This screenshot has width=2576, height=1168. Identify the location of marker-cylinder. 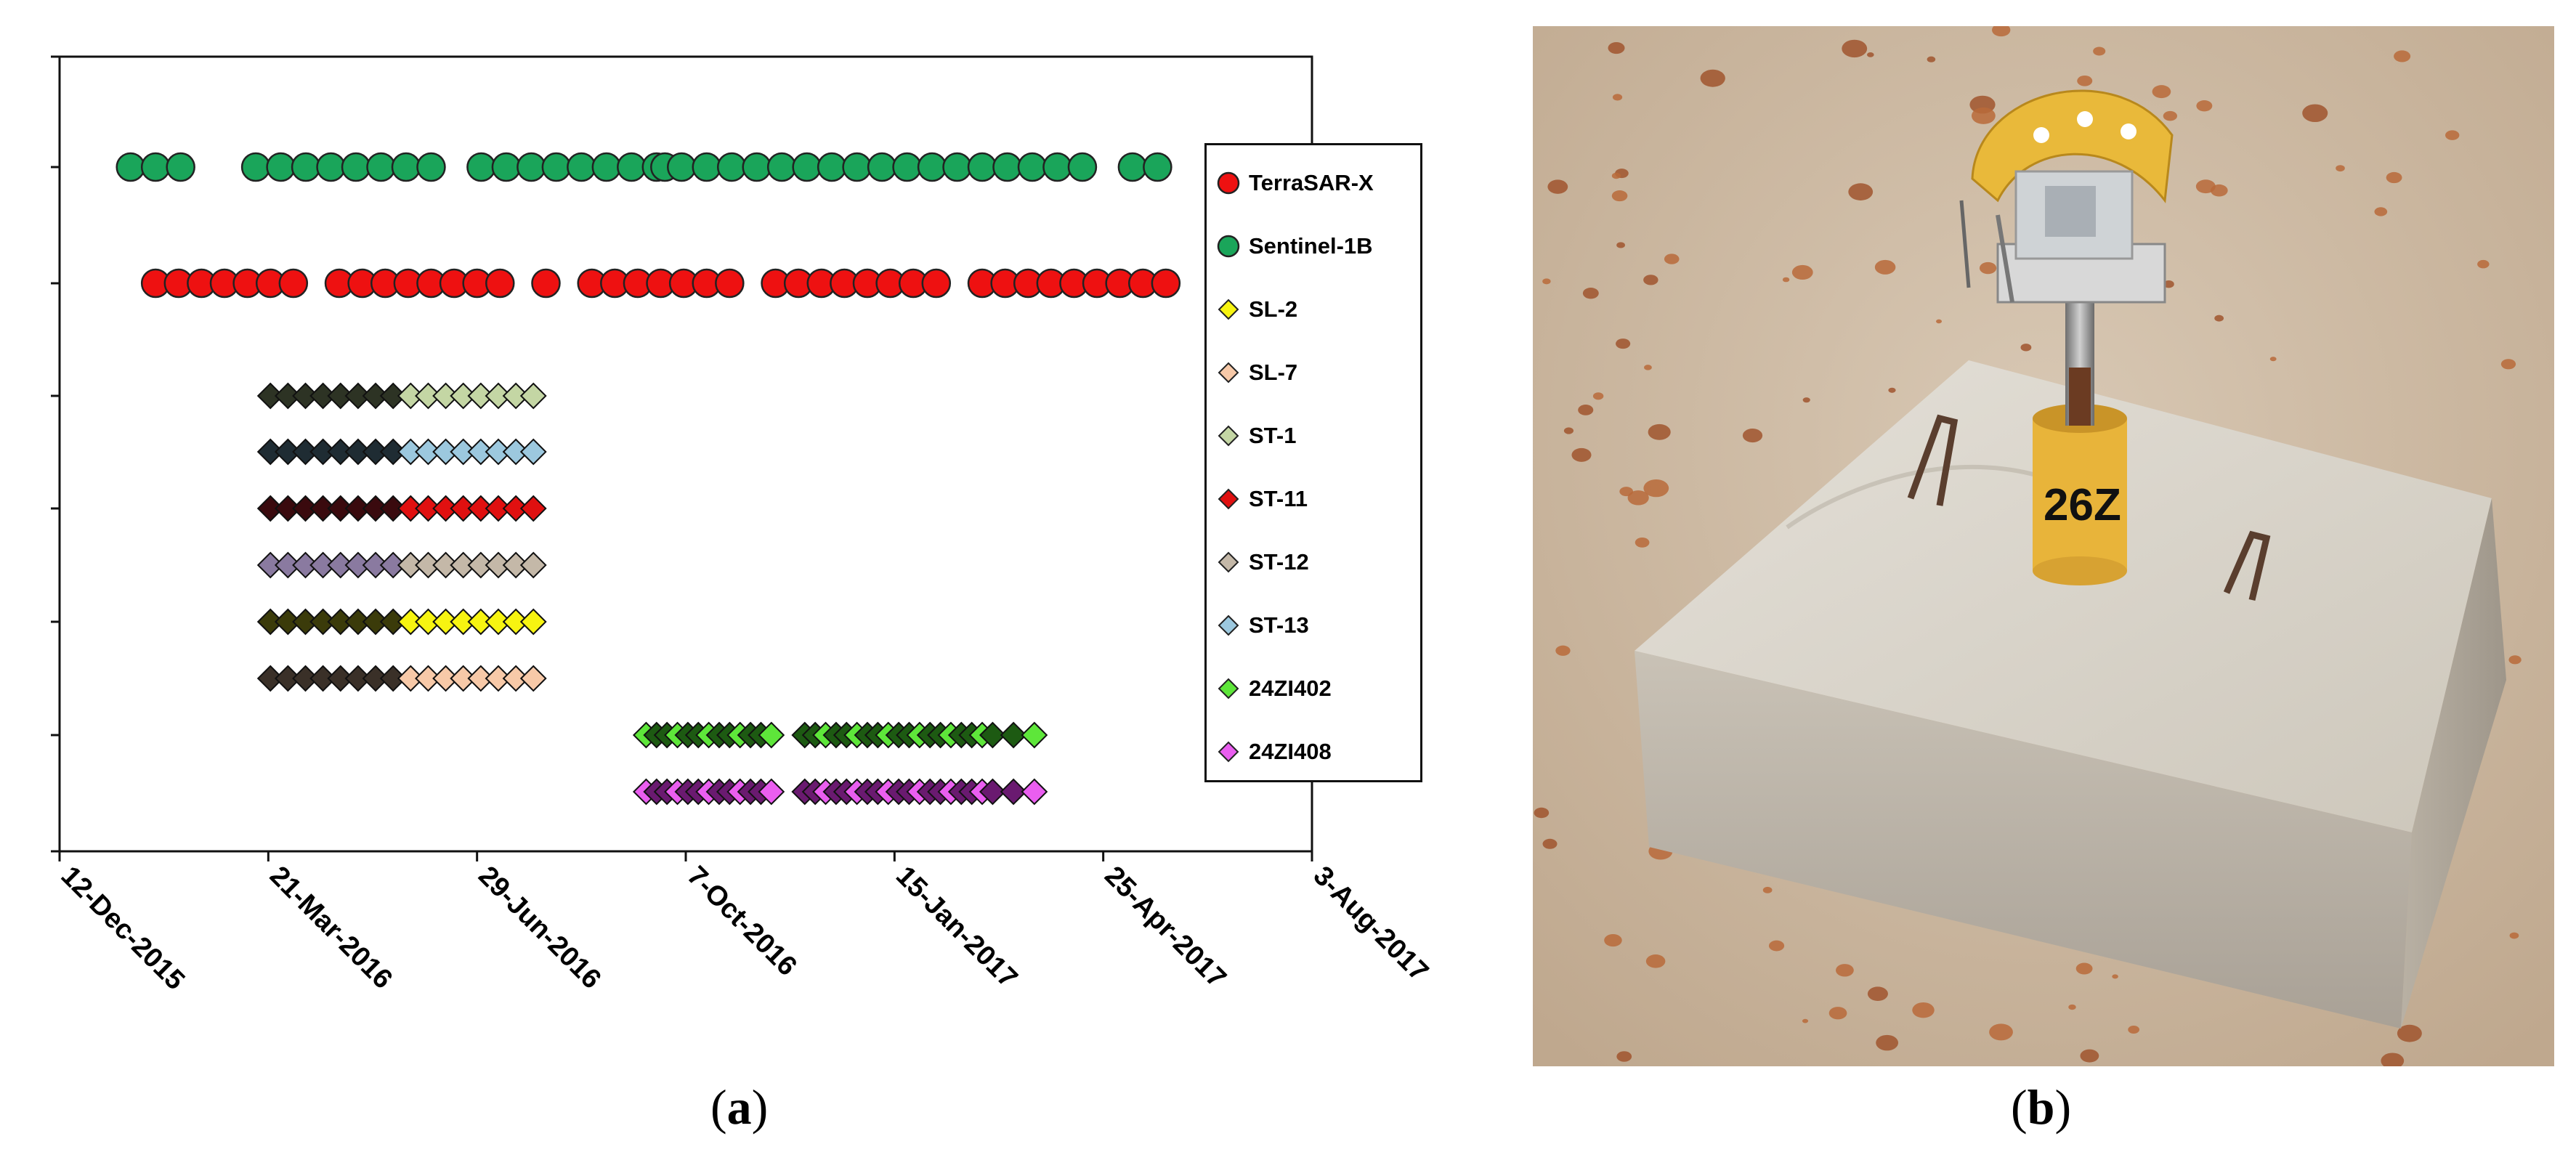
(2080, 494).